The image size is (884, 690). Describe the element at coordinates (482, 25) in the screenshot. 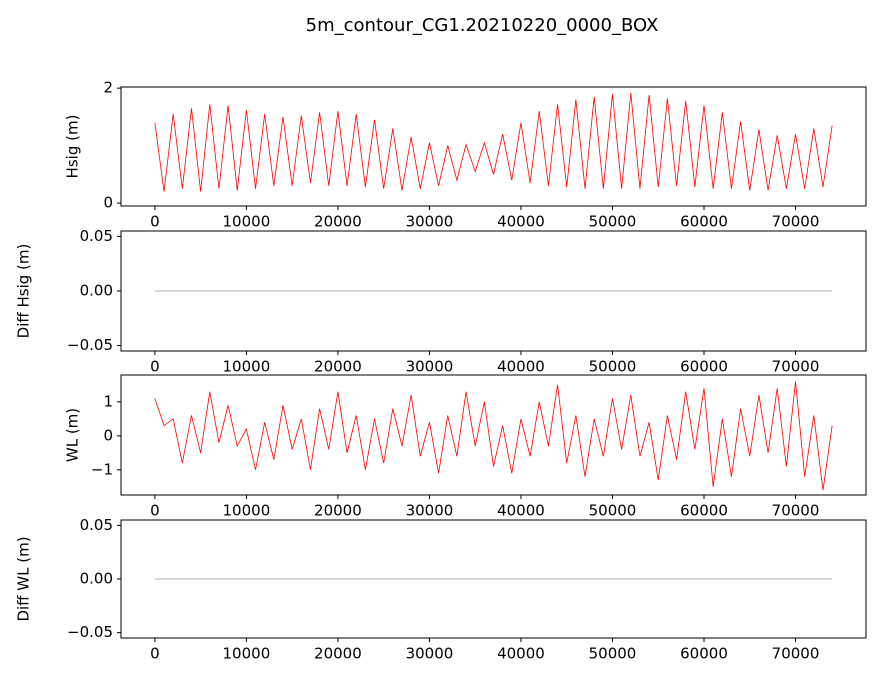

I see `figure-title: 5m_contour_CG1.20210220_0000_BOX` at that location.